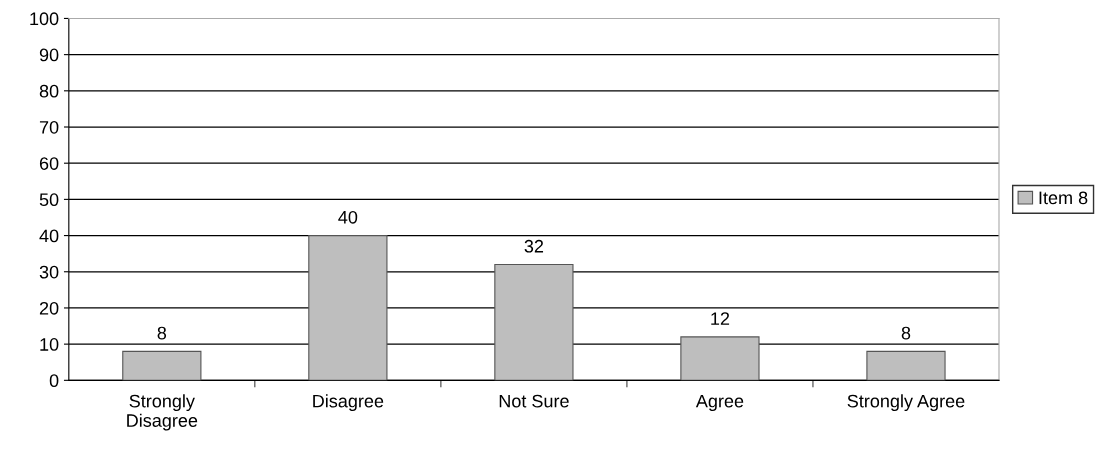 This screenshot has height=461, width=1110. Describe the element at coordinates (534, 401) in the screenshot. I see `x-tick-label: Not Sure` at that location.